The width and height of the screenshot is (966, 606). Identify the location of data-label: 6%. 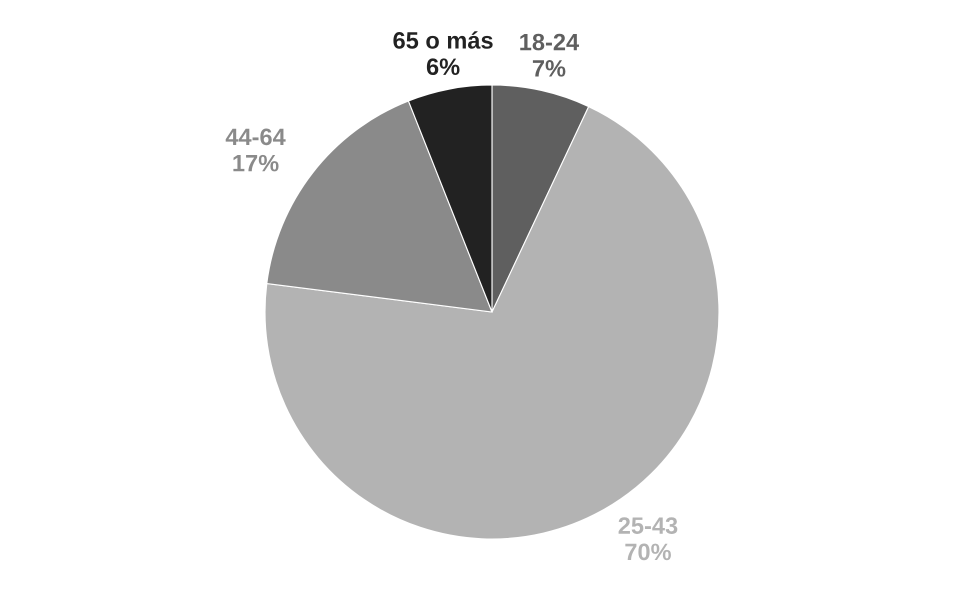
(443, 67).